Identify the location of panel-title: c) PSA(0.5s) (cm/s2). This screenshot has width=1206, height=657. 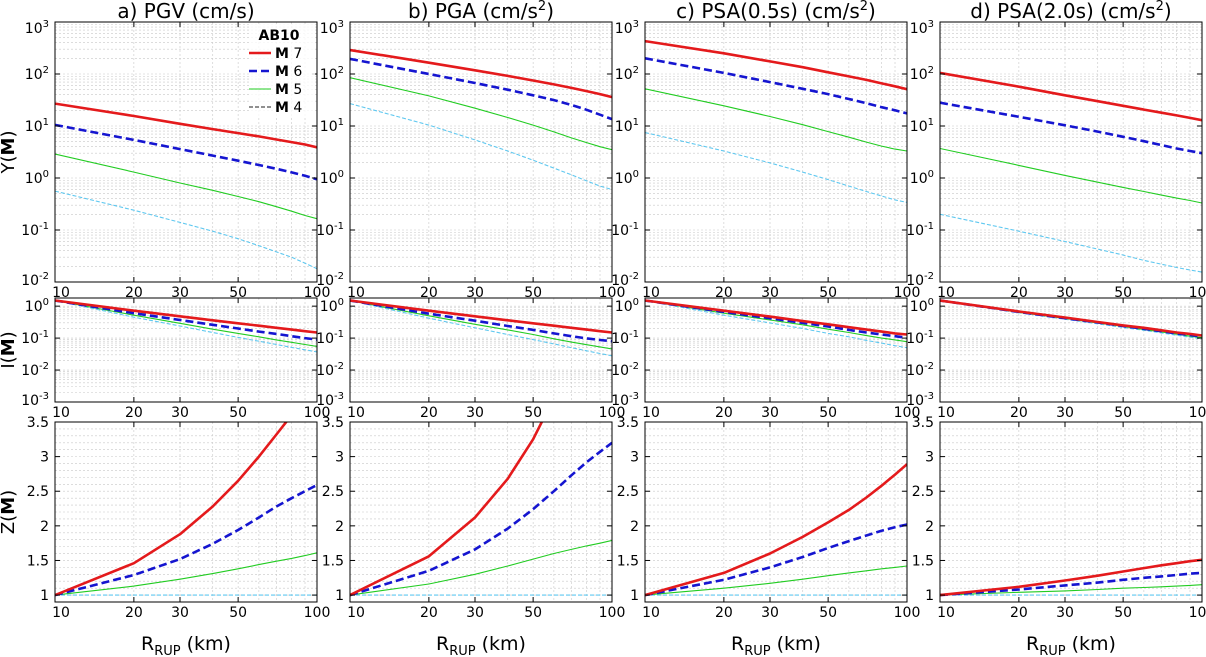
(776, 11).